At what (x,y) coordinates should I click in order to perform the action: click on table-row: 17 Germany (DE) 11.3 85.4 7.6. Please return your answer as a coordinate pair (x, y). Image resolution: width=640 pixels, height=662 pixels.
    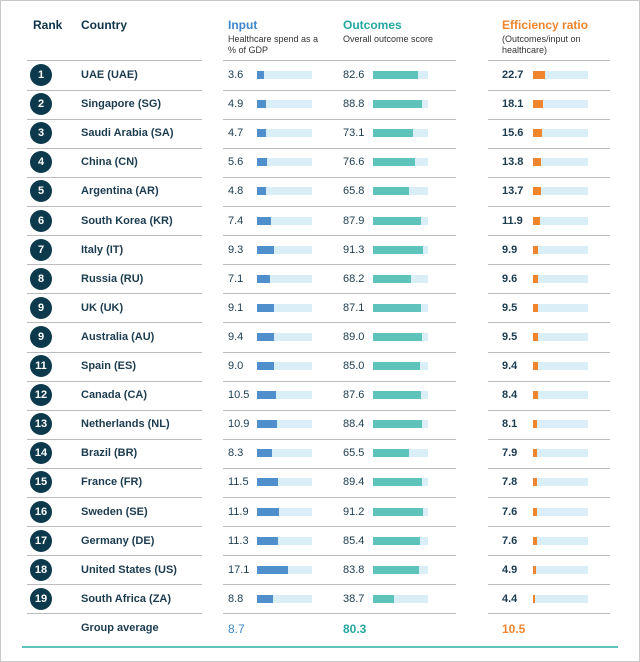
    Looking at the image, I should click on (320, 541).